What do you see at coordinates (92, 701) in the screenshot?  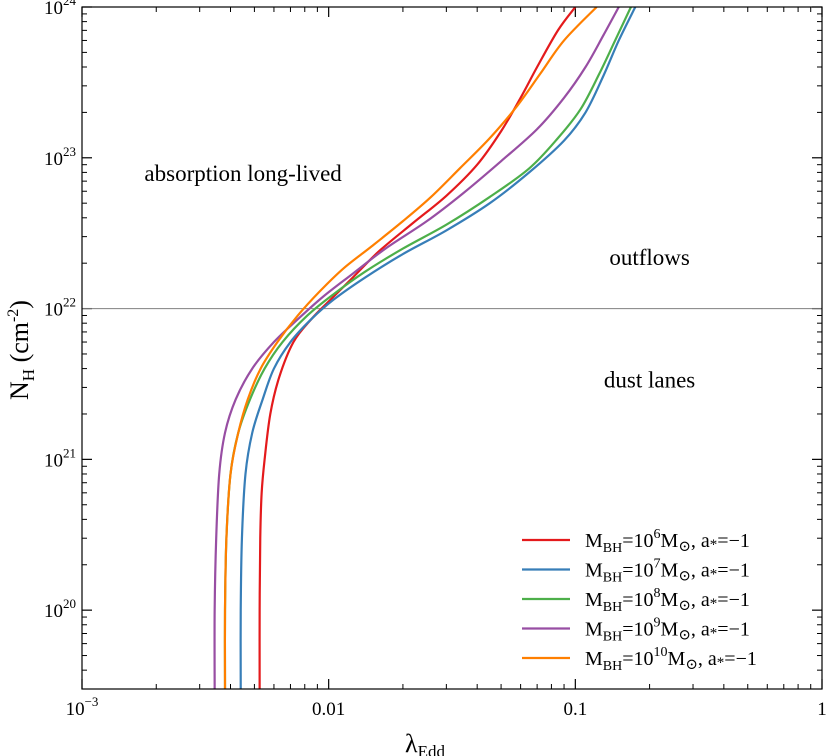 I see `x-tick-exponent: −3` at bounding box center [92, 701].